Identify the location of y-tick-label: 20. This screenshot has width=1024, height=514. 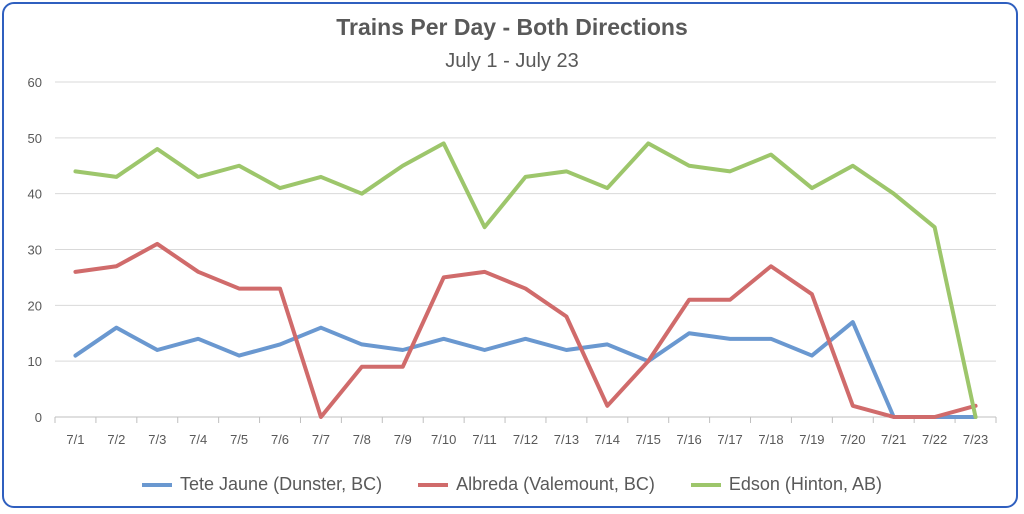
(35, 305).